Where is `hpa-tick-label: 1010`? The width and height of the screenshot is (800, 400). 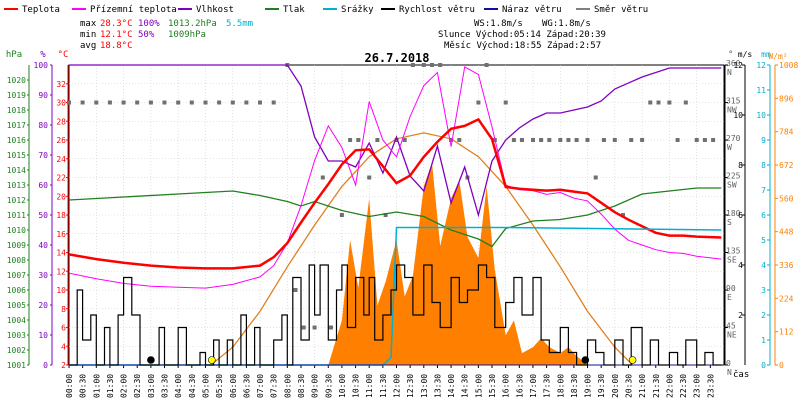 hpa-tick-label: 1010 is located at coordinates (16, 230).